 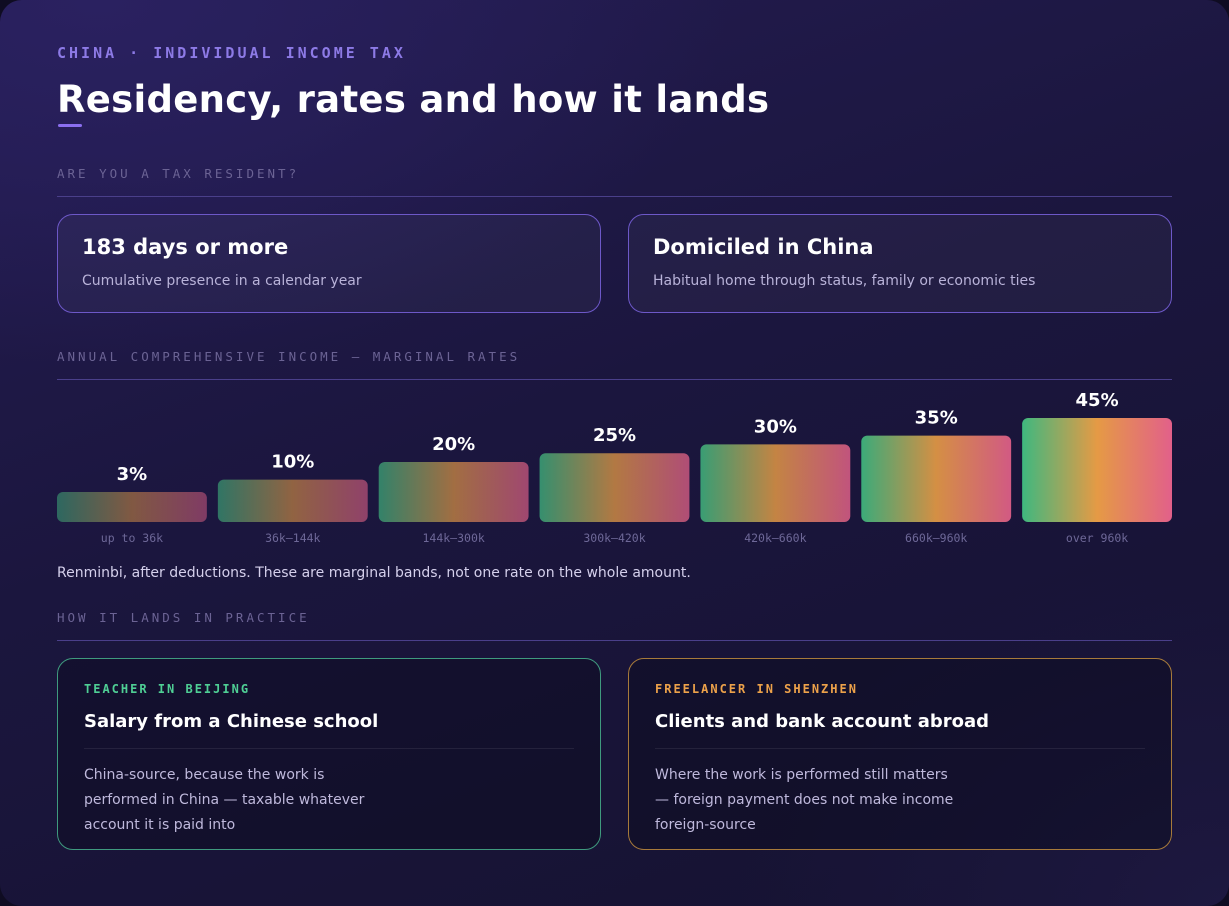 I want to click on rate-value-label: 30%, so click(x=775, y=426).